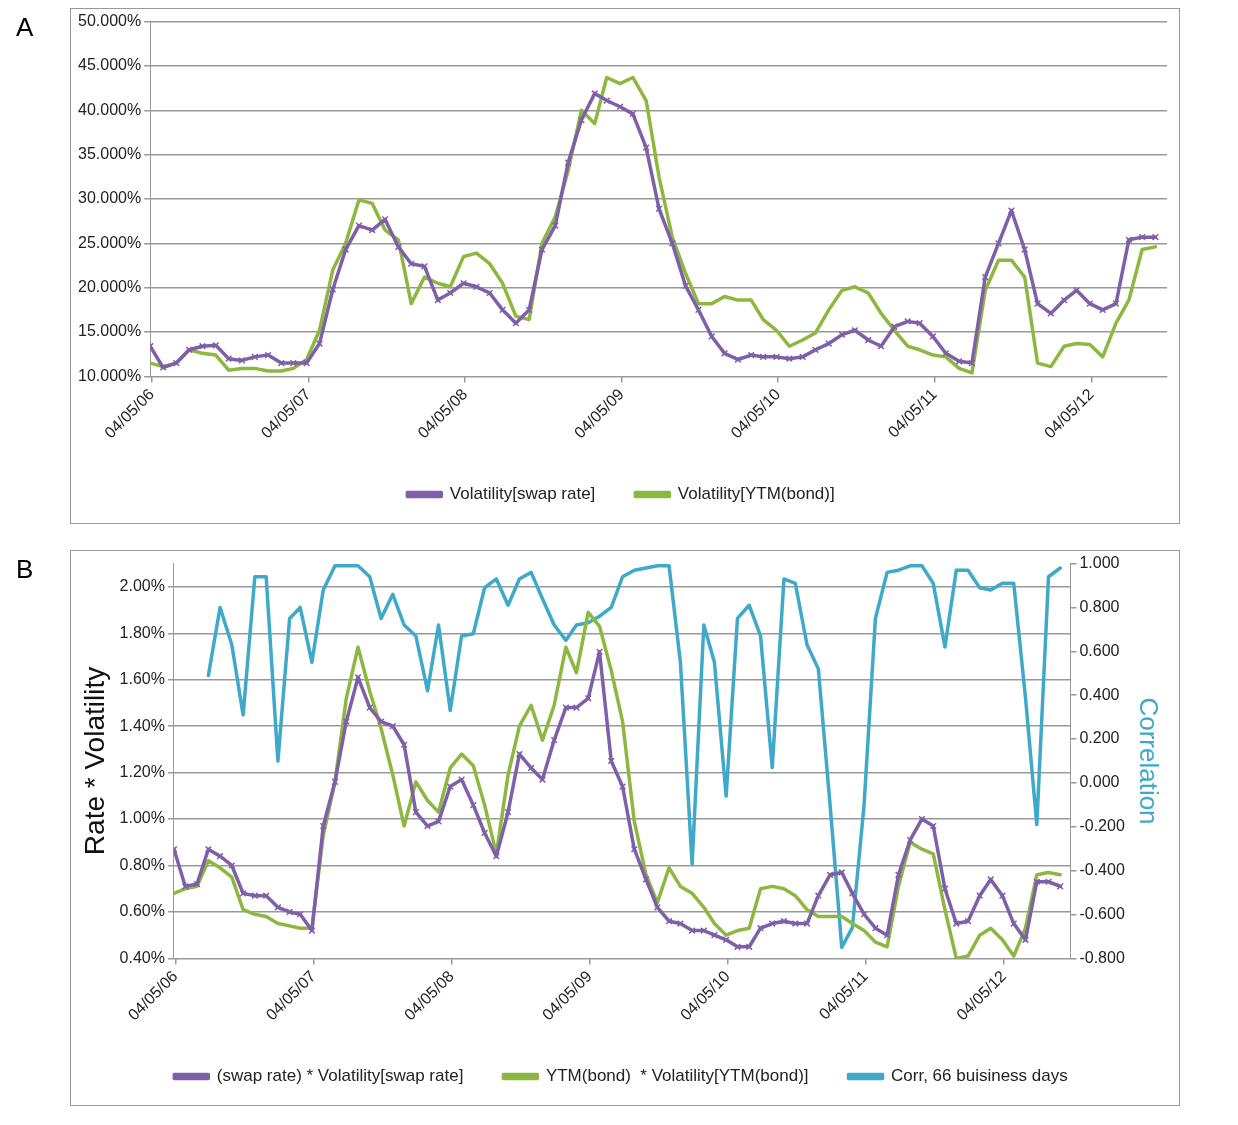 The width and height of the screenshot is (1238, 1125). Describe the element at coordinates (677, 1076) in the screenshot. I see `legend-label: YTM(bond) * Volatility[YTM(bond)]` at that location.